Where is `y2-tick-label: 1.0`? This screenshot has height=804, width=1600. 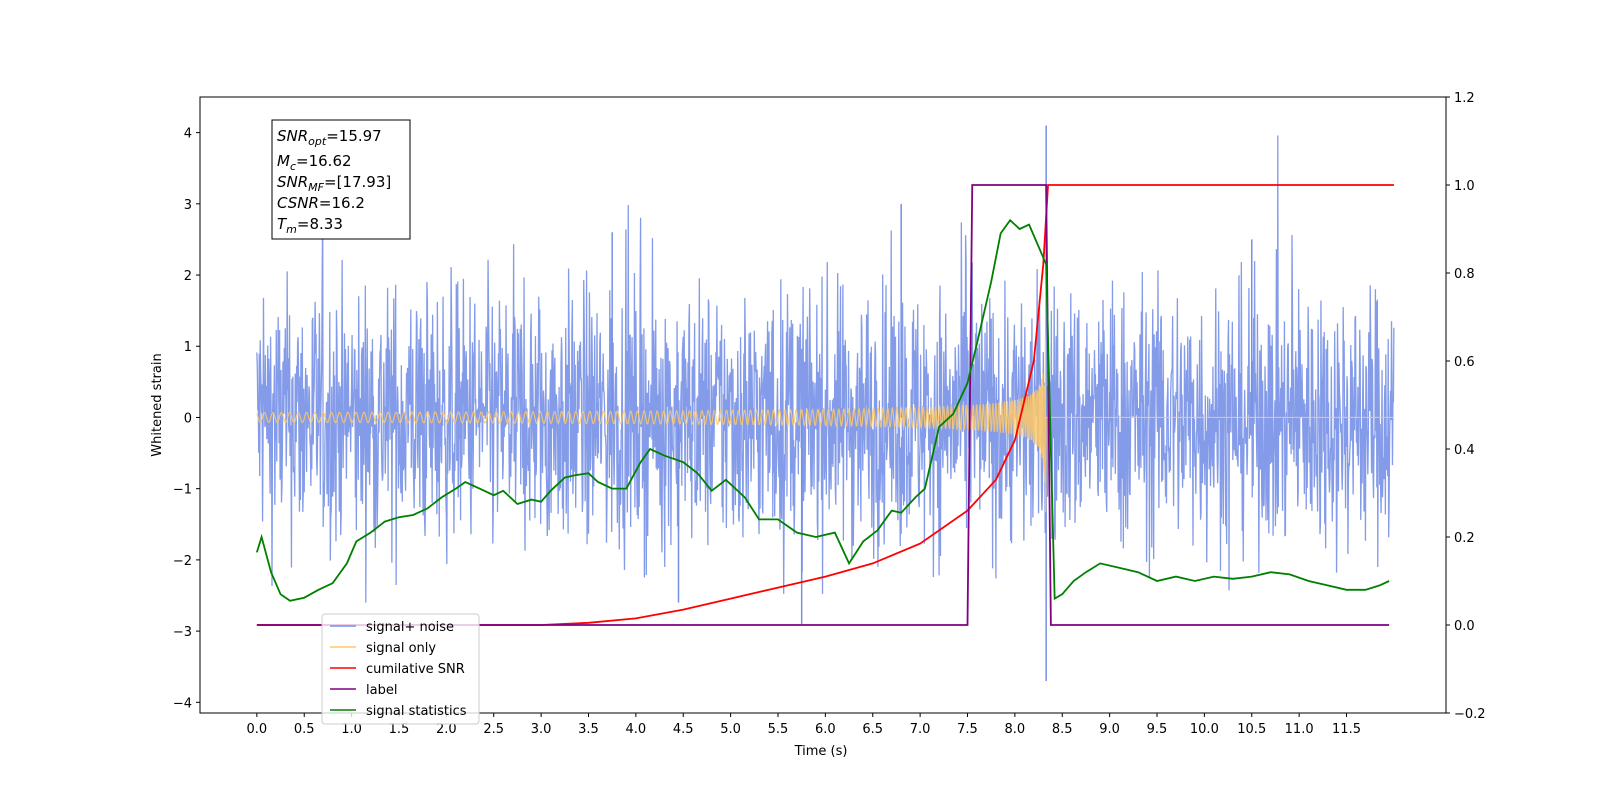
y2-tick-label: 1.0 is located at coordinates (1464, 186).